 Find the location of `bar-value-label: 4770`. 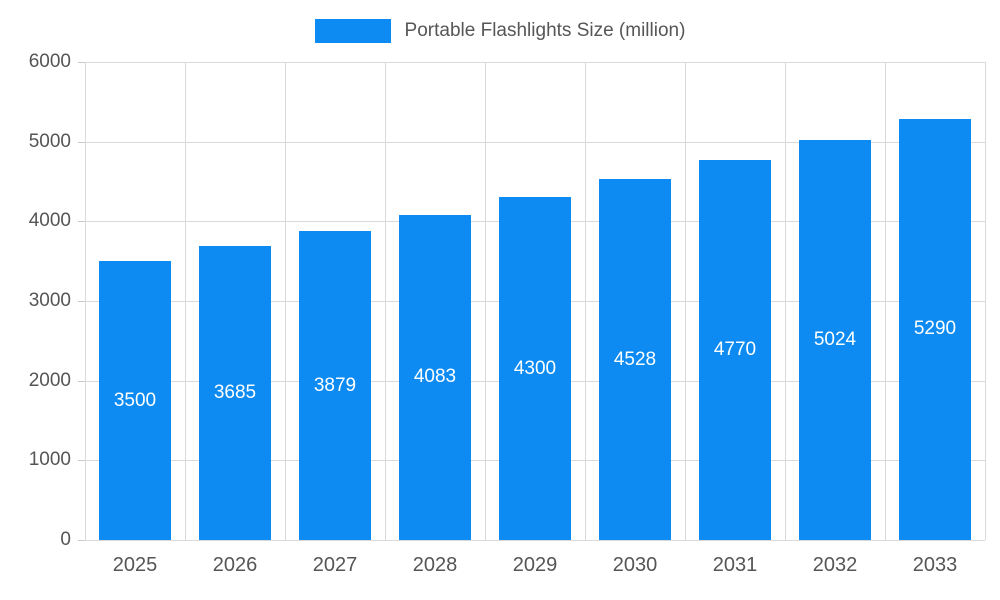

bar-value-label: 4770 is located at coordinates (735, 349).